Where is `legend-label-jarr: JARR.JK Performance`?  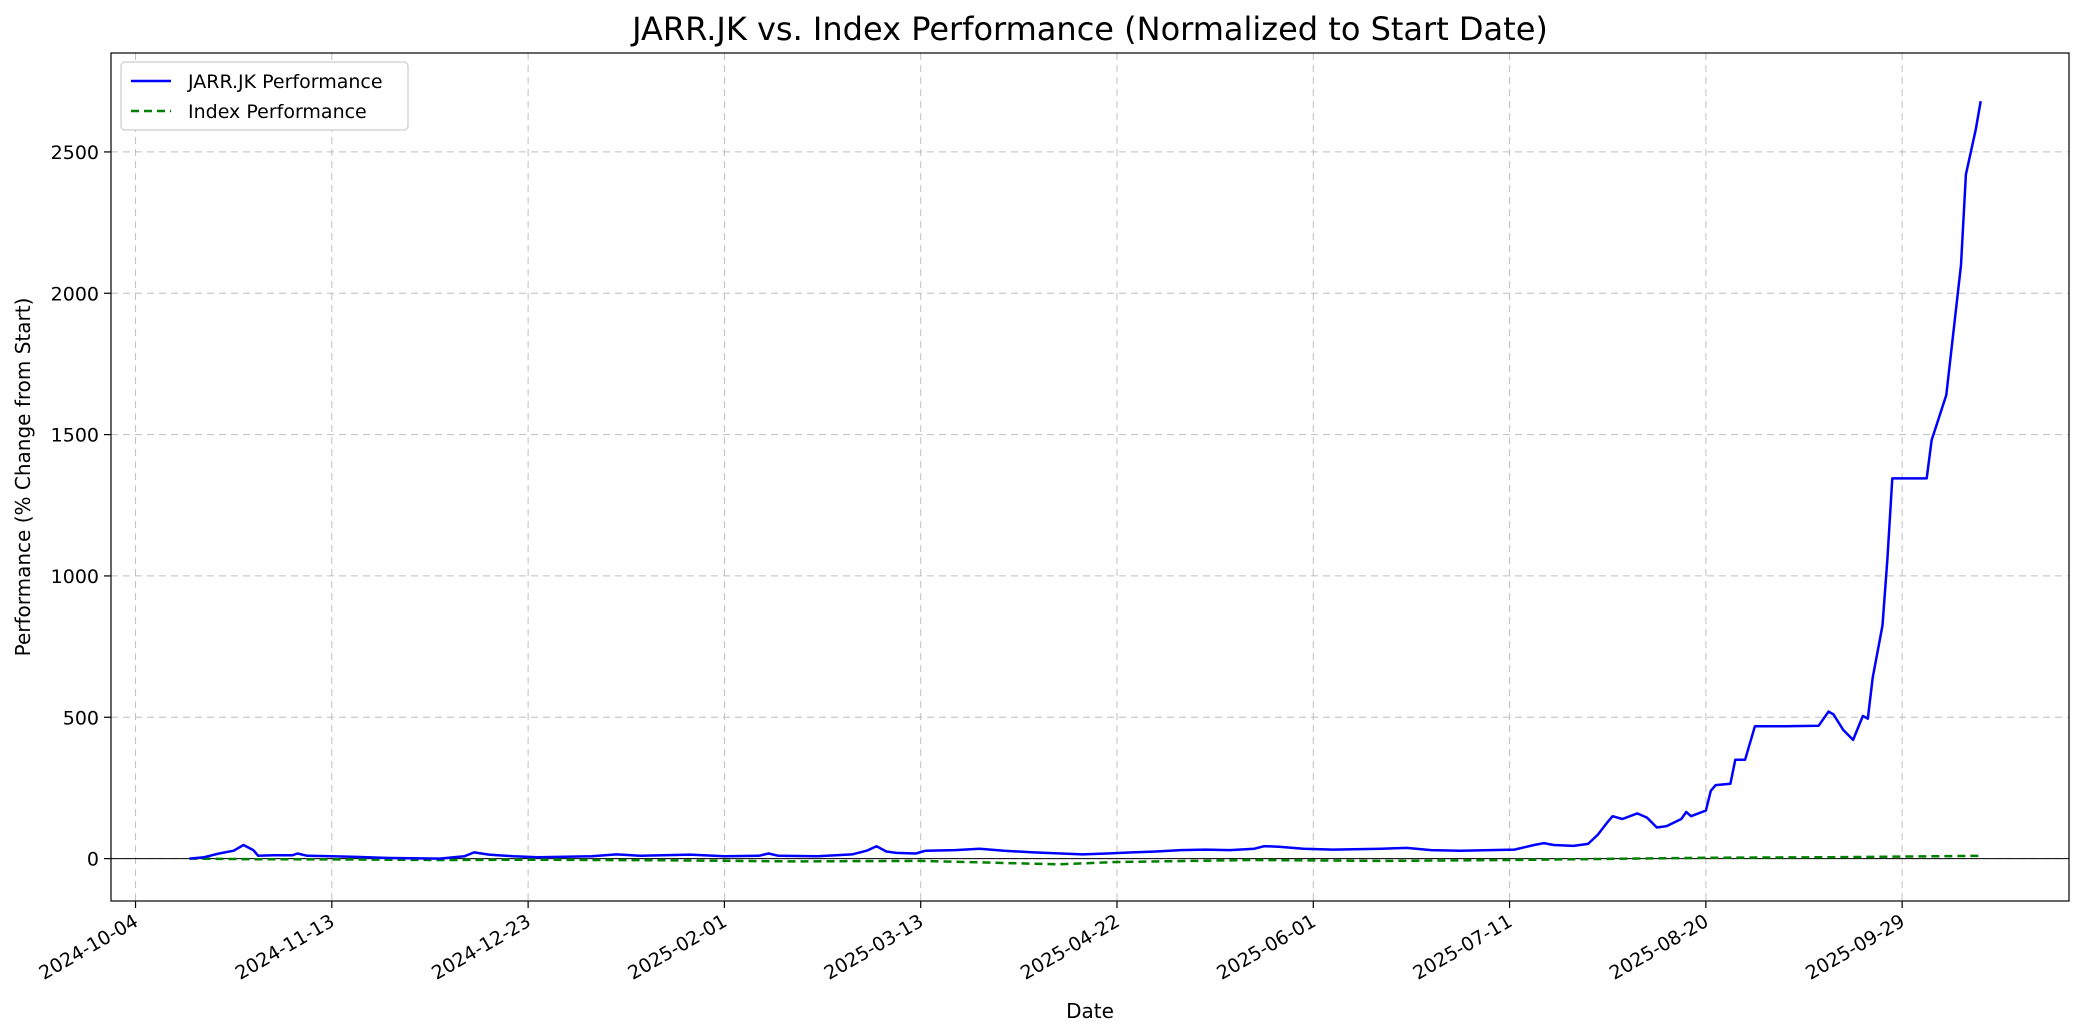
legend-label-jarr: JARR.JK Performance is located at coordinates (285, 82).